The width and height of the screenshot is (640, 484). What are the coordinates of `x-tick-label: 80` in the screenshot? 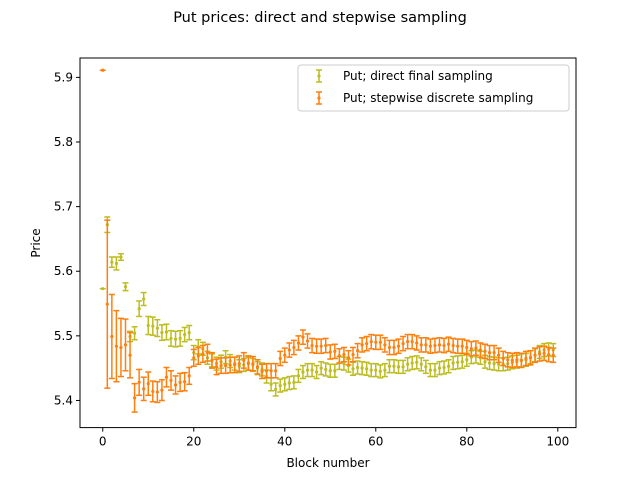 It's located at (466, 442).